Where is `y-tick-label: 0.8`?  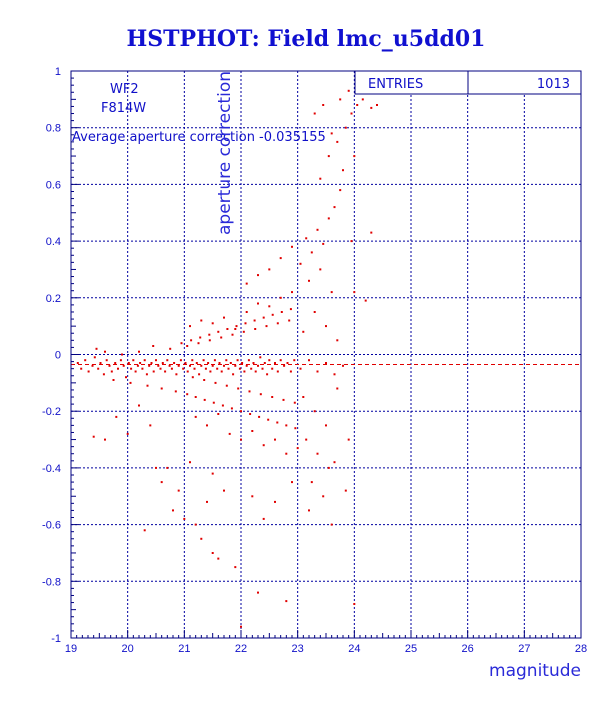 y-tick-label: 0.8 is located at coordinates (53, 129).